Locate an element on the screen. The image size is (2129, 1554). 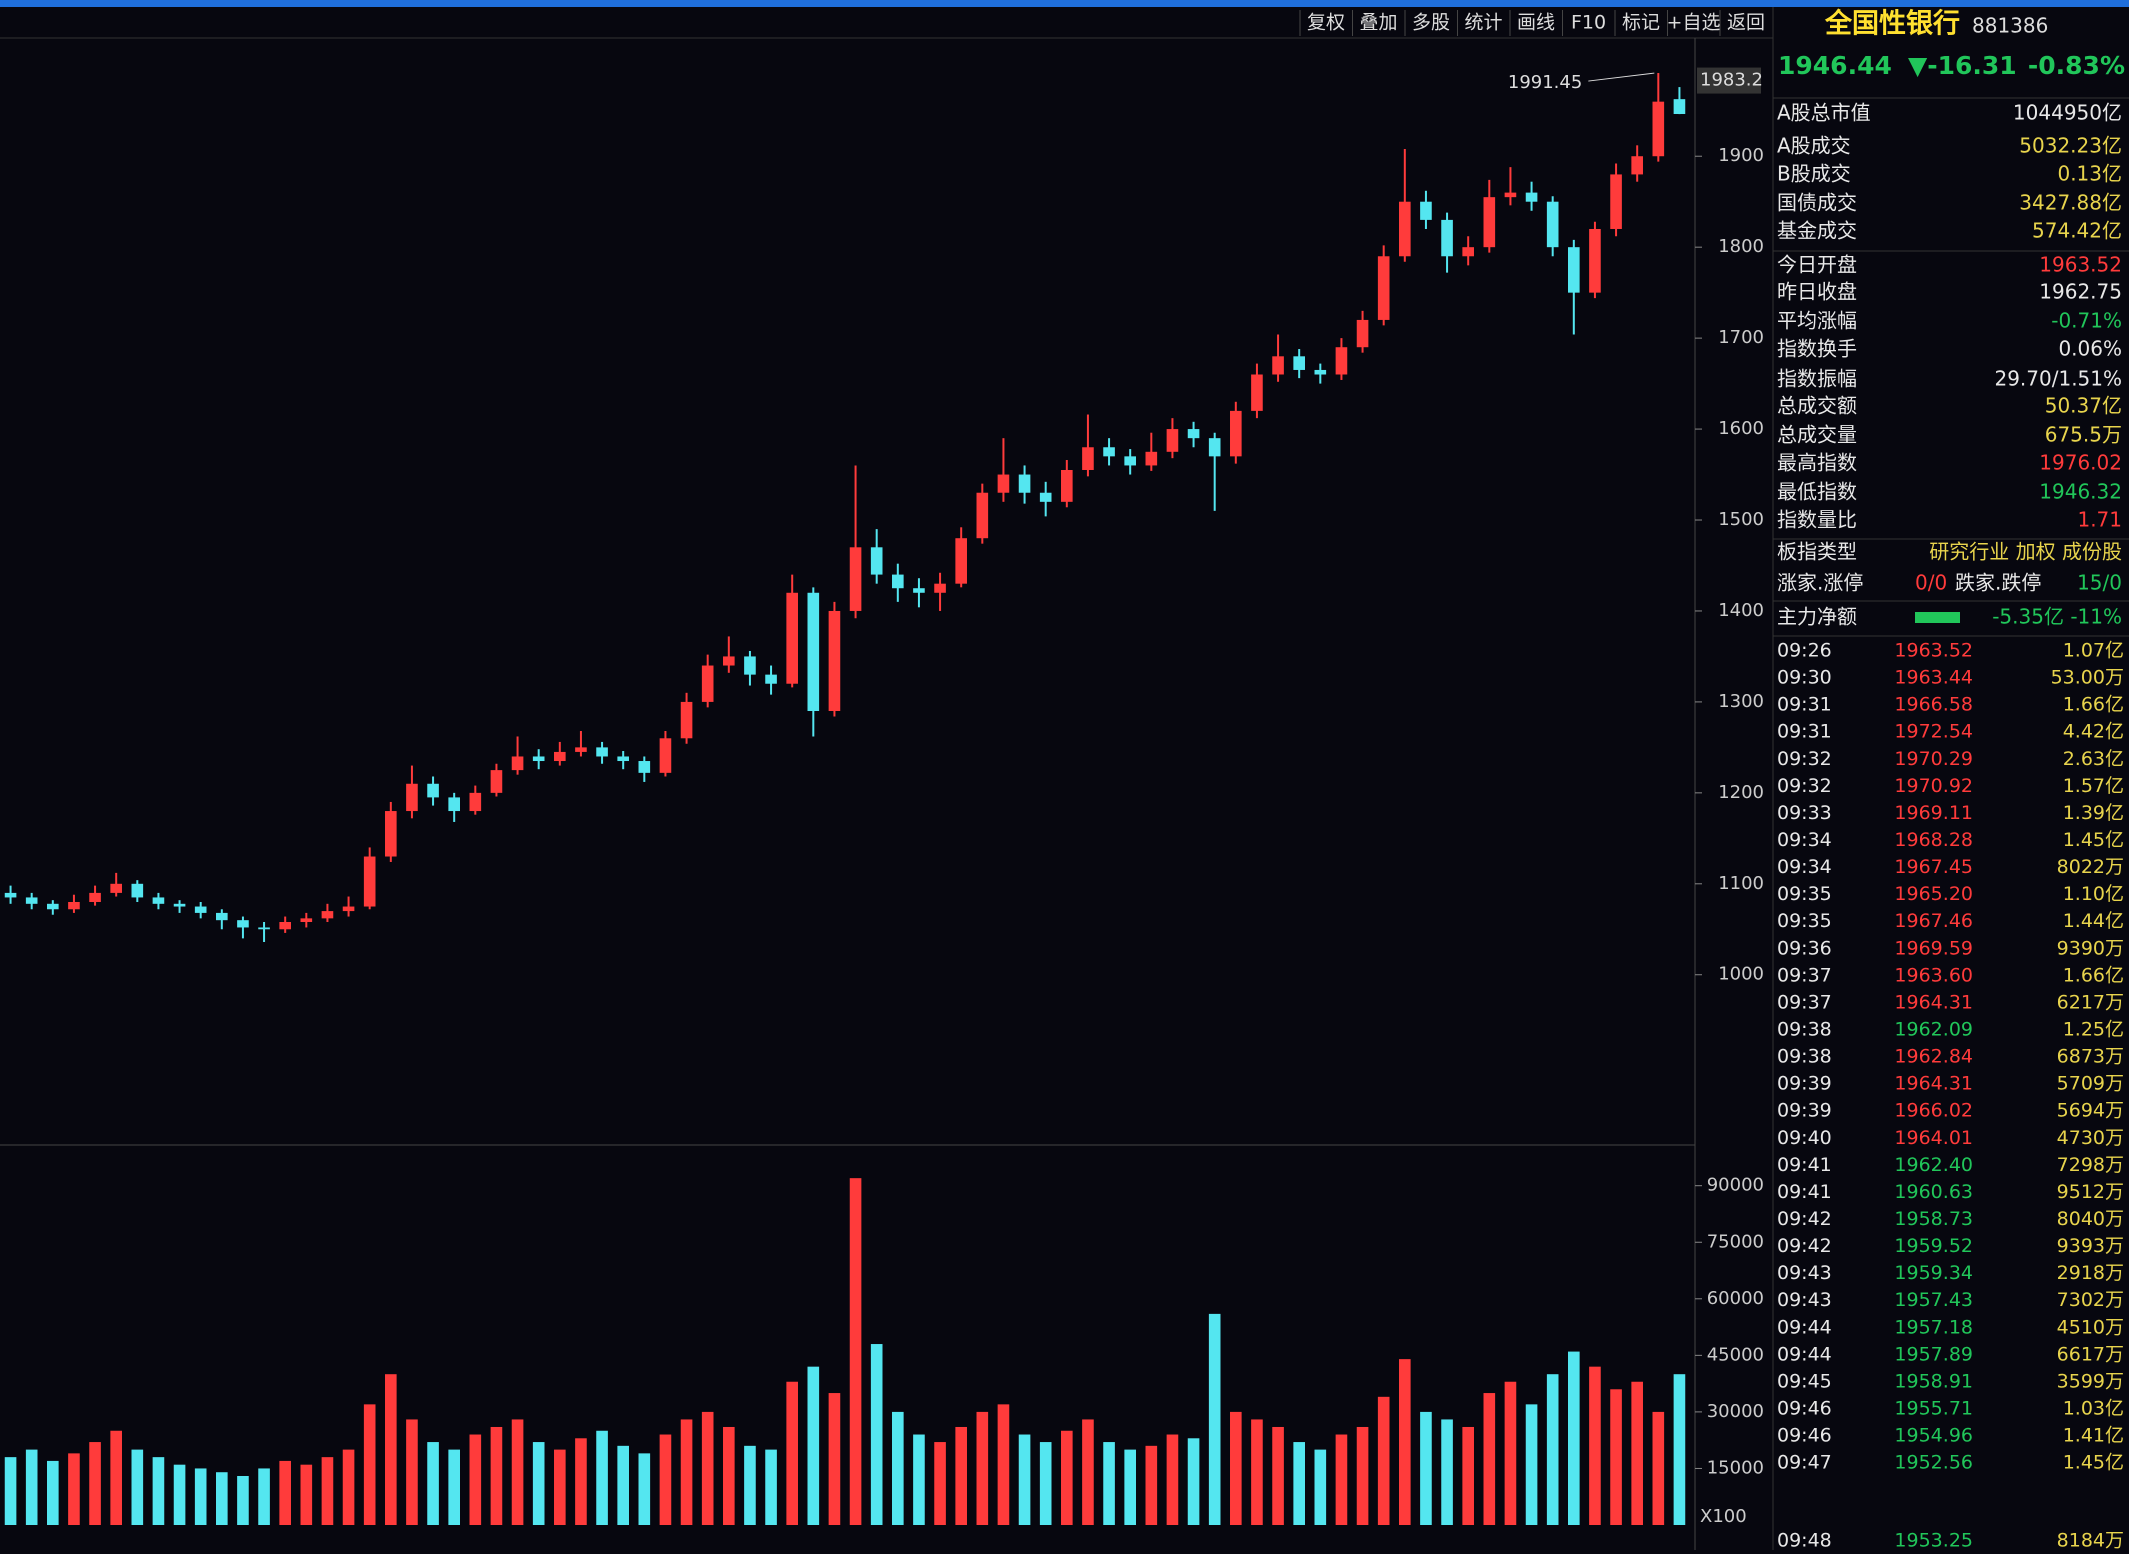
y-tick-label: 1500 is located at coordinates (1741, 519).